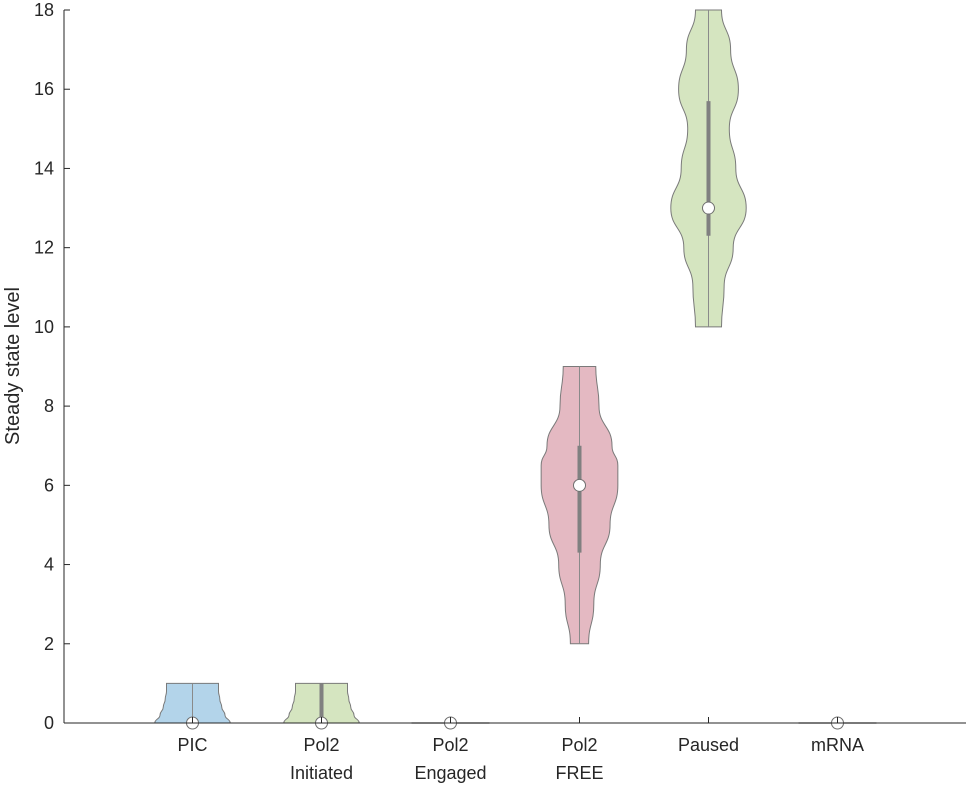  What do you see at coordinates (49, 565) in the screenshot?
I see `y-tick-label: 4` at bounding box center [49, 565].